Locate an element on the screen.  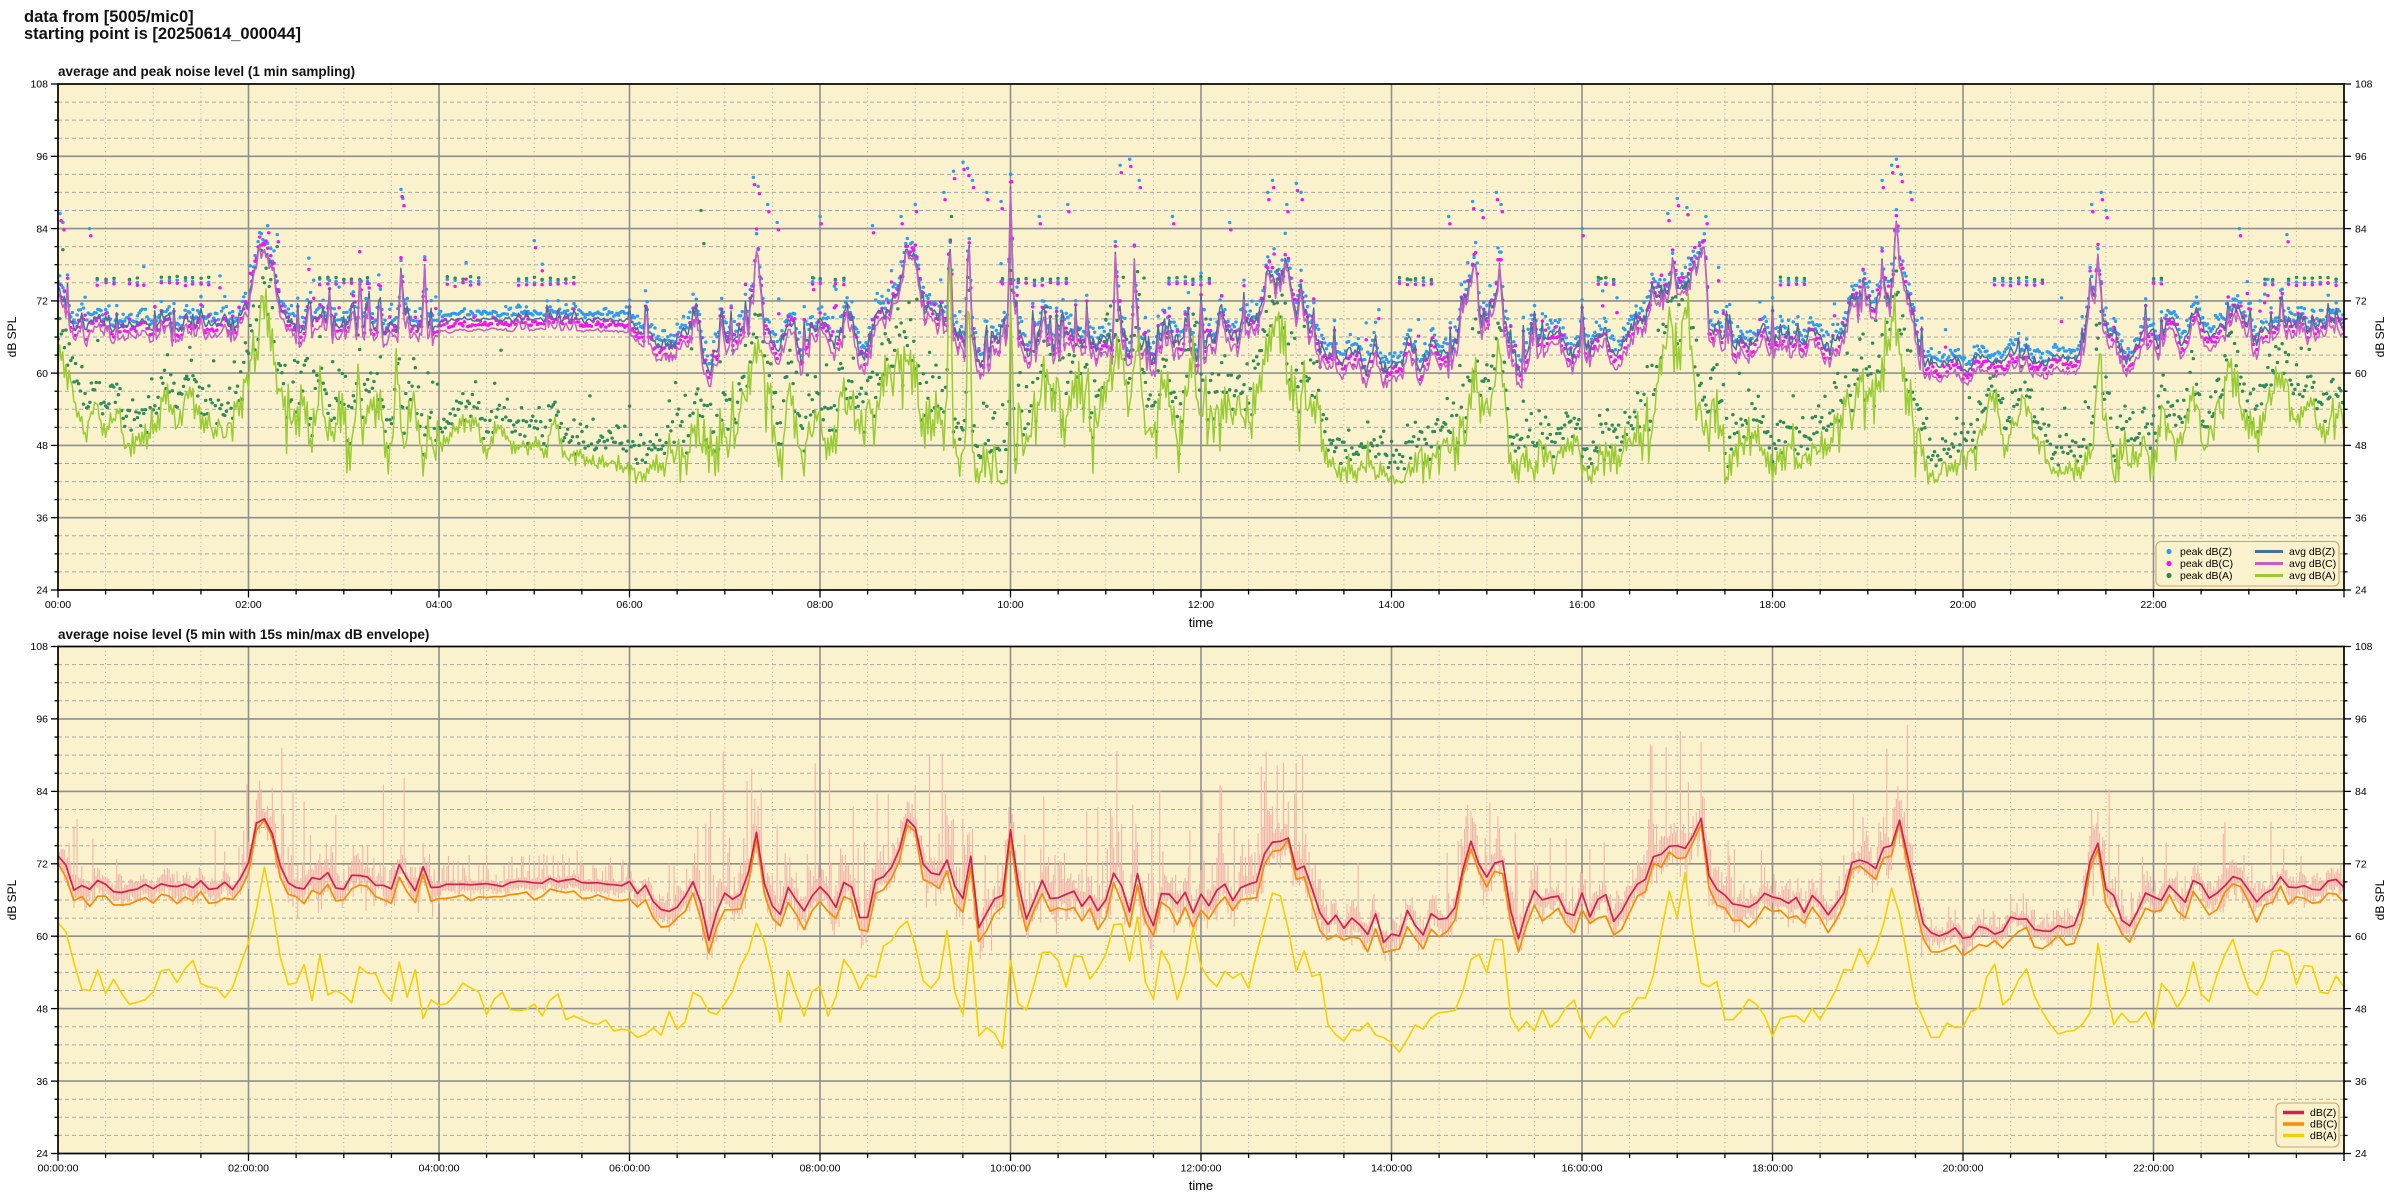
svg-text: data from [5005/mic0] is located at coordinates (109, 17).